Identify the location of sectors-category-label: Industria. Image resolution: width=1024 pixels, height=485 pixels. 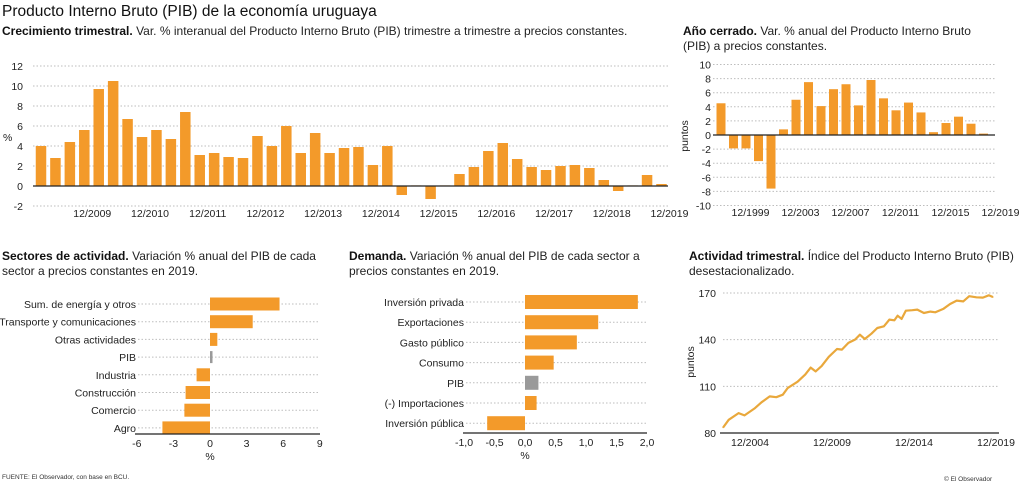
(116, 376).